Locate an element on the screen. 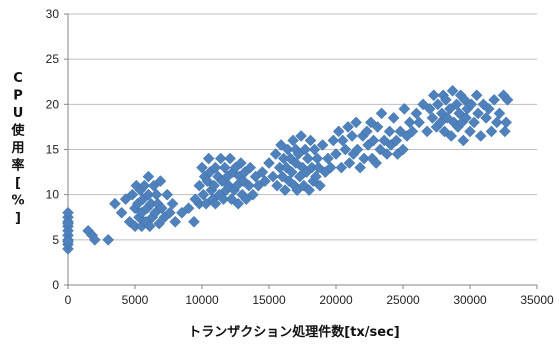 This screenshot has width=559, height=344. y-axis-title-char: 率 is located at coordinates (17, 166).